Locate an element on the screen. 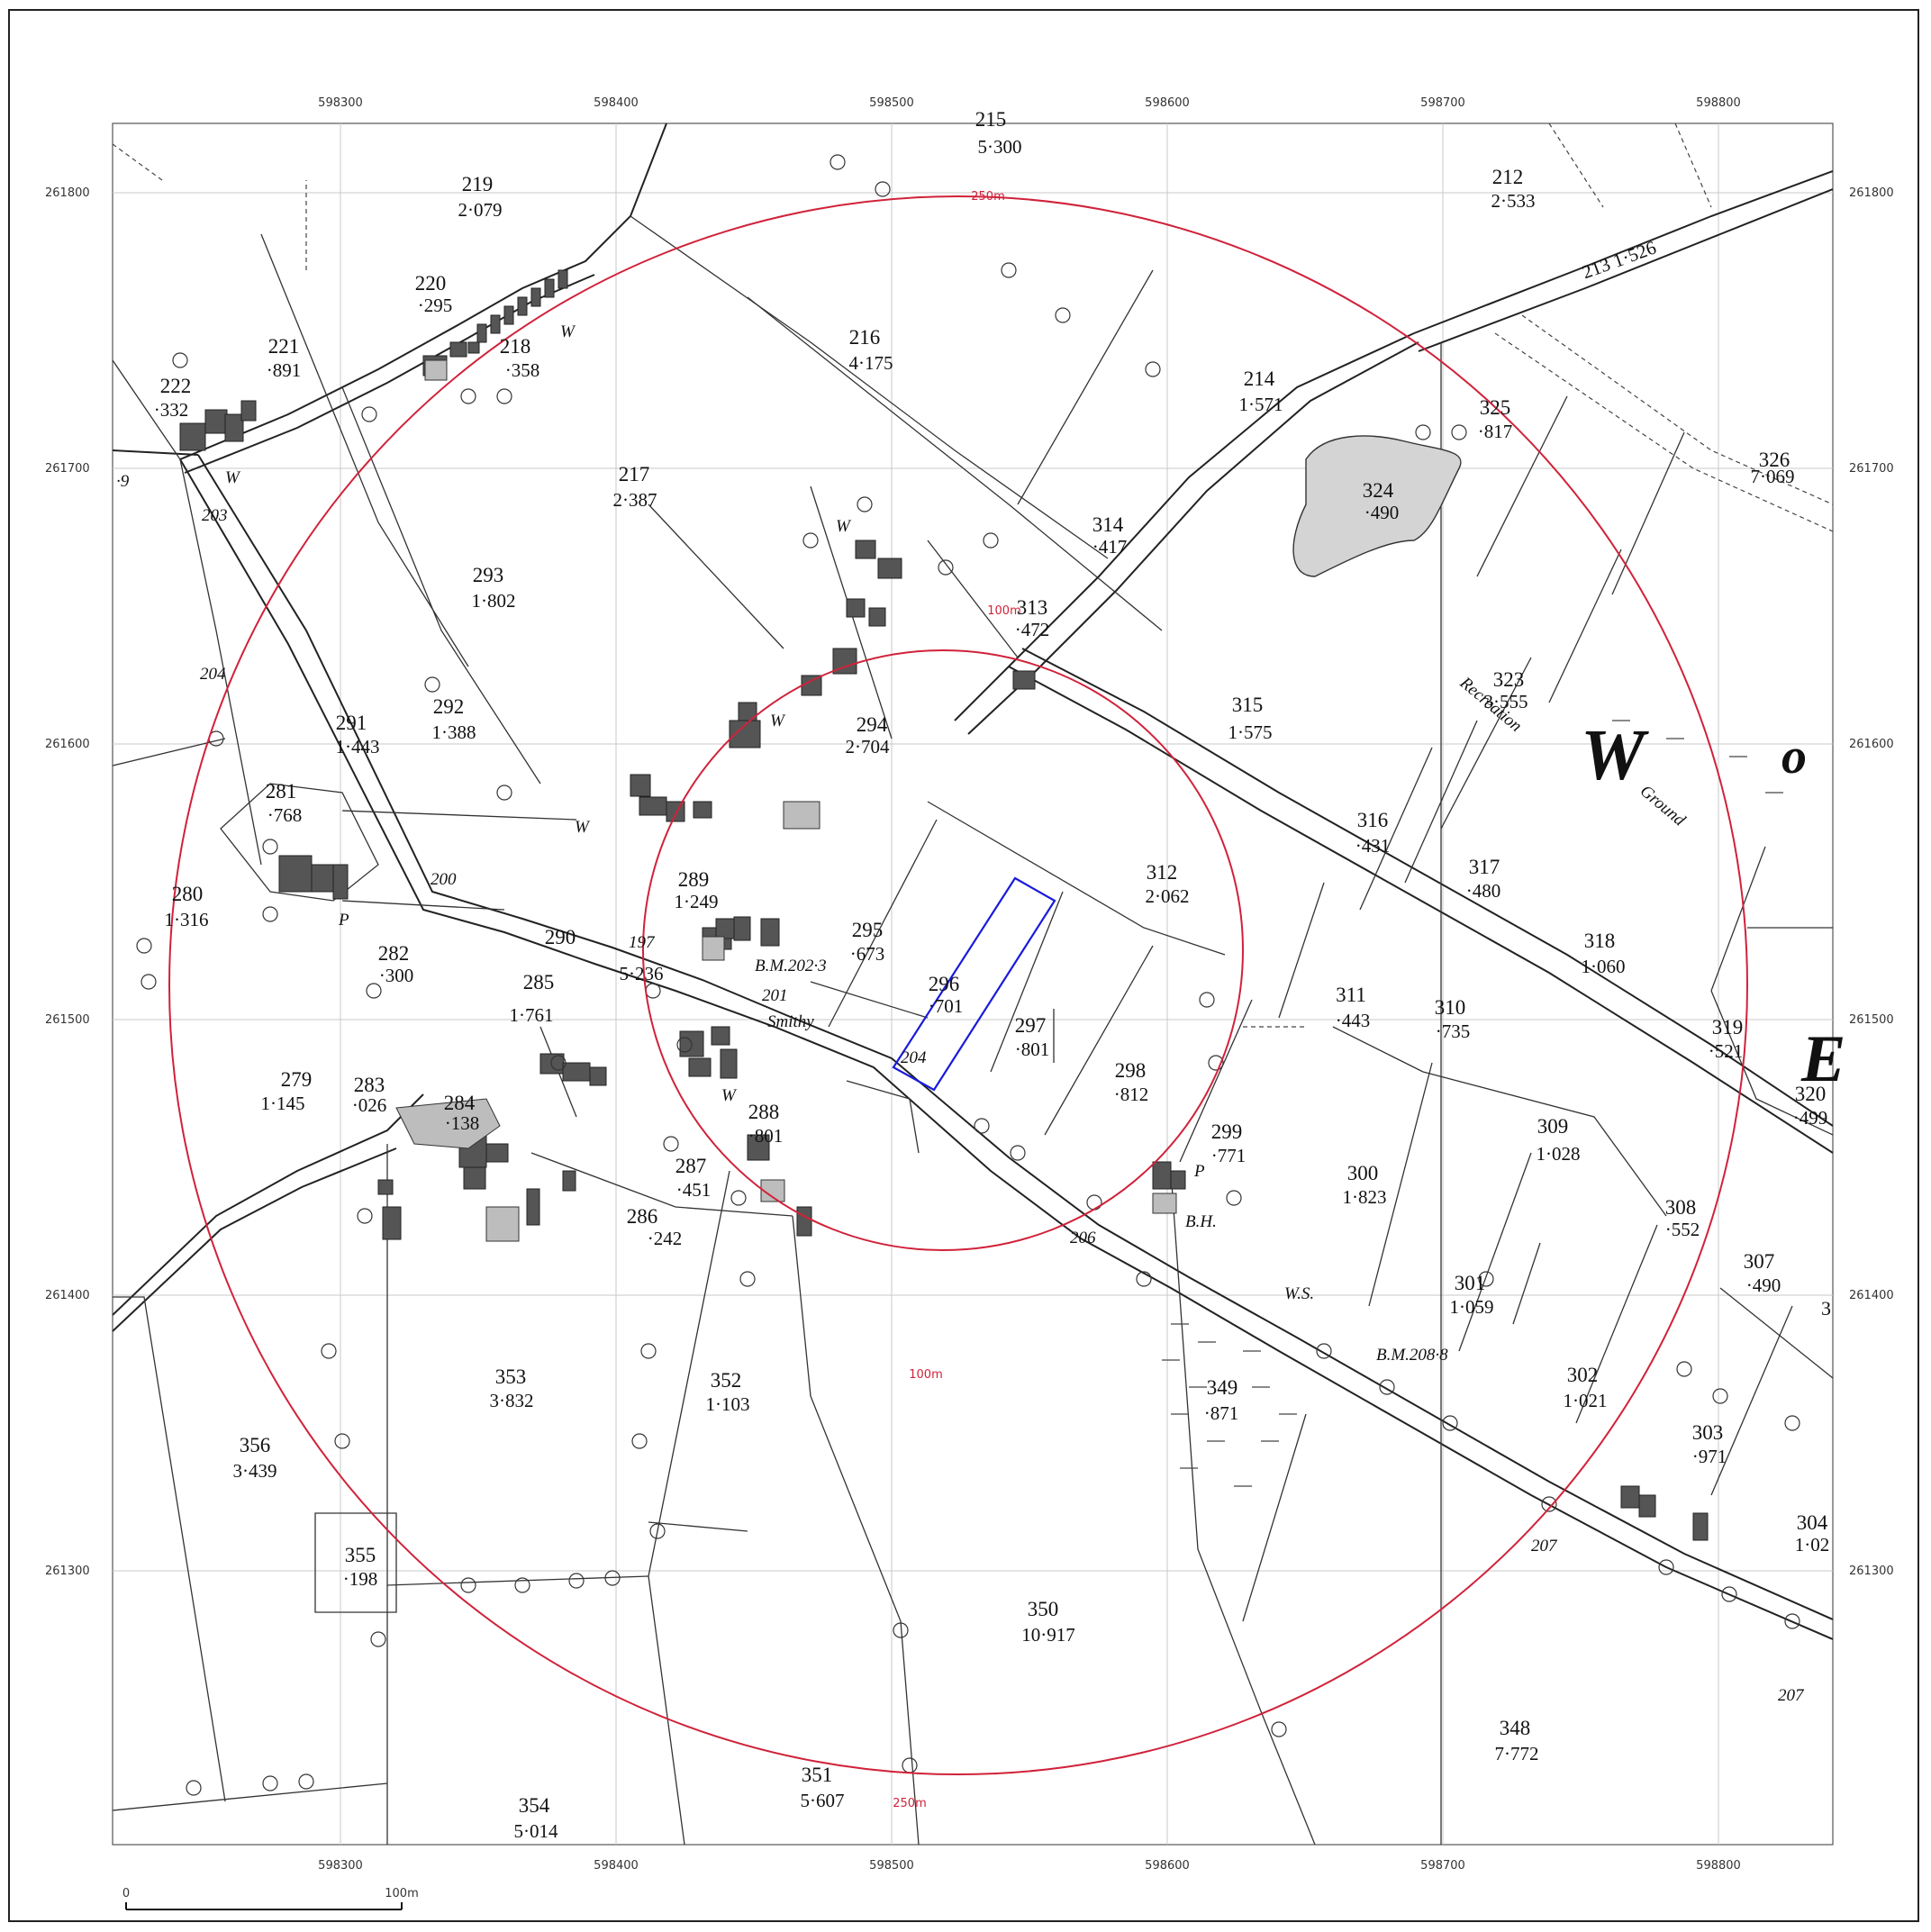 The height and width of the screenshot is (1932, 1931). ws-label: W.S. is located at coordinates (1299, 1294).